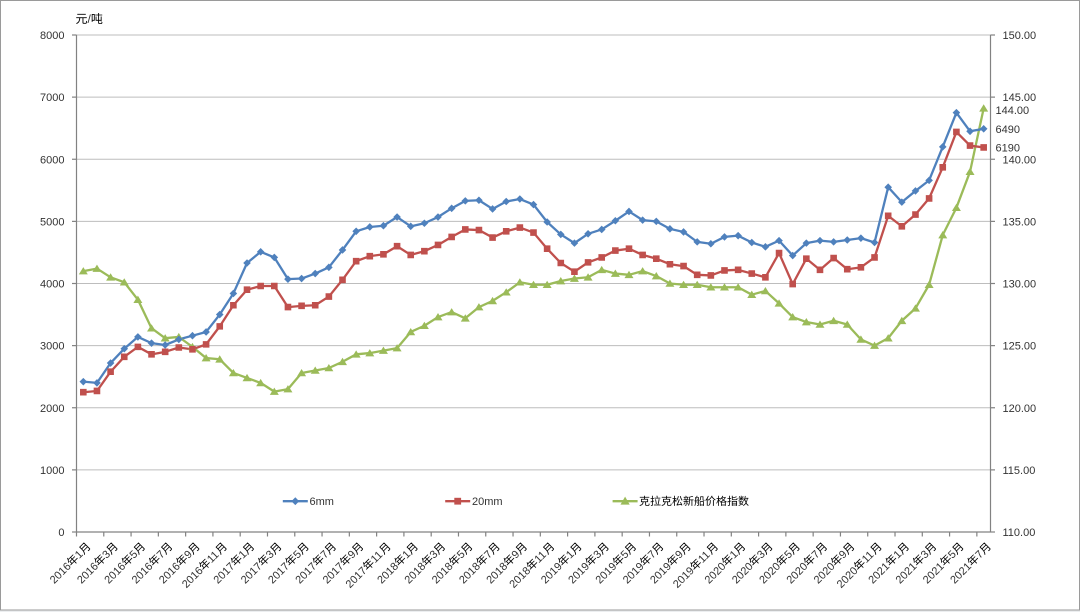 The image size is (1080, 612). I want to click on svg-text: 125.00, so click(1020, 347).